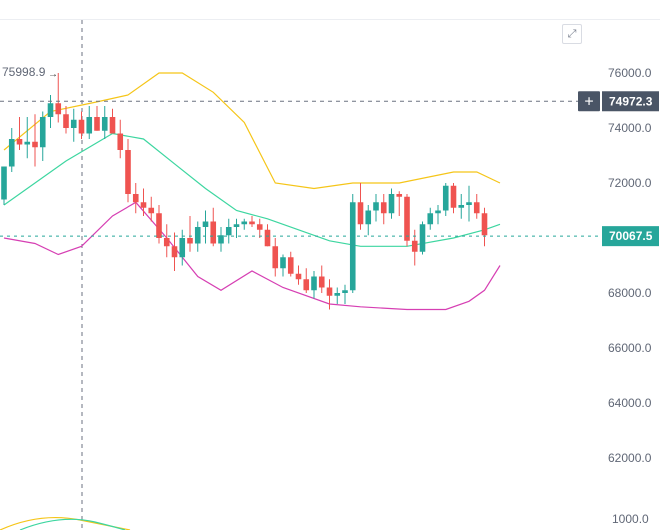  I want to click on y-axis-tick-label: 64000.0, so click(630, 403).